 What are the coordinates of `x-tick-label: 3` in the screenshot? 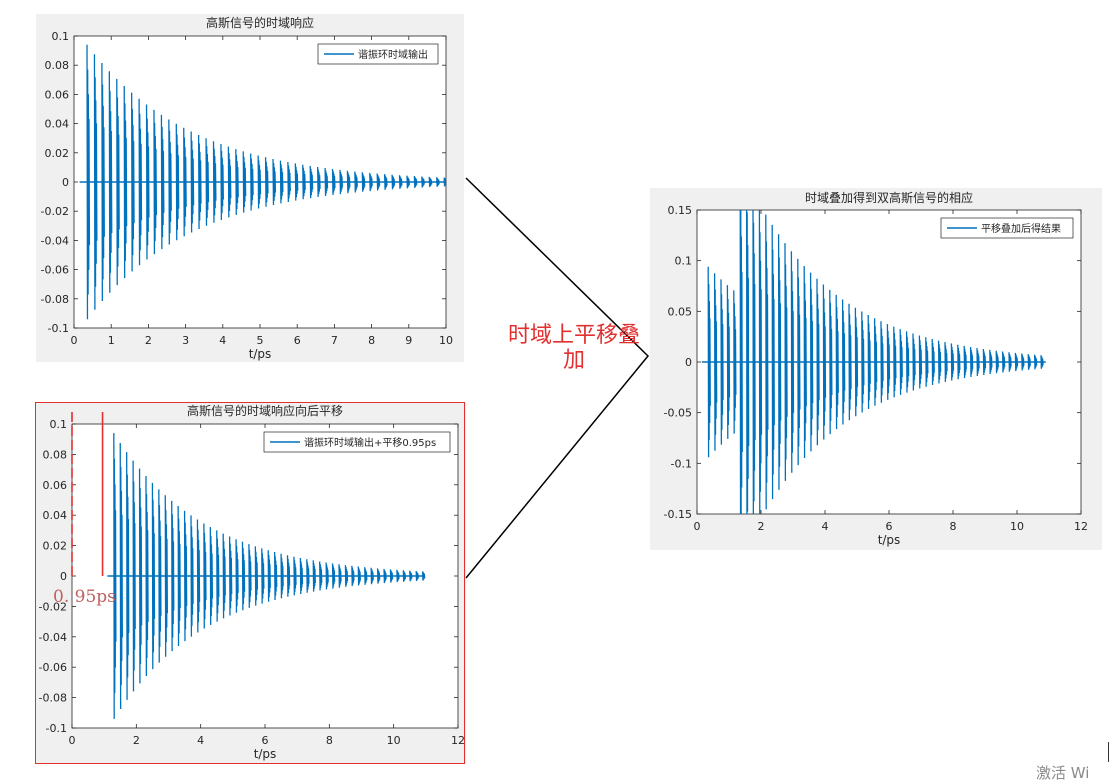 It's located at (185, 340).